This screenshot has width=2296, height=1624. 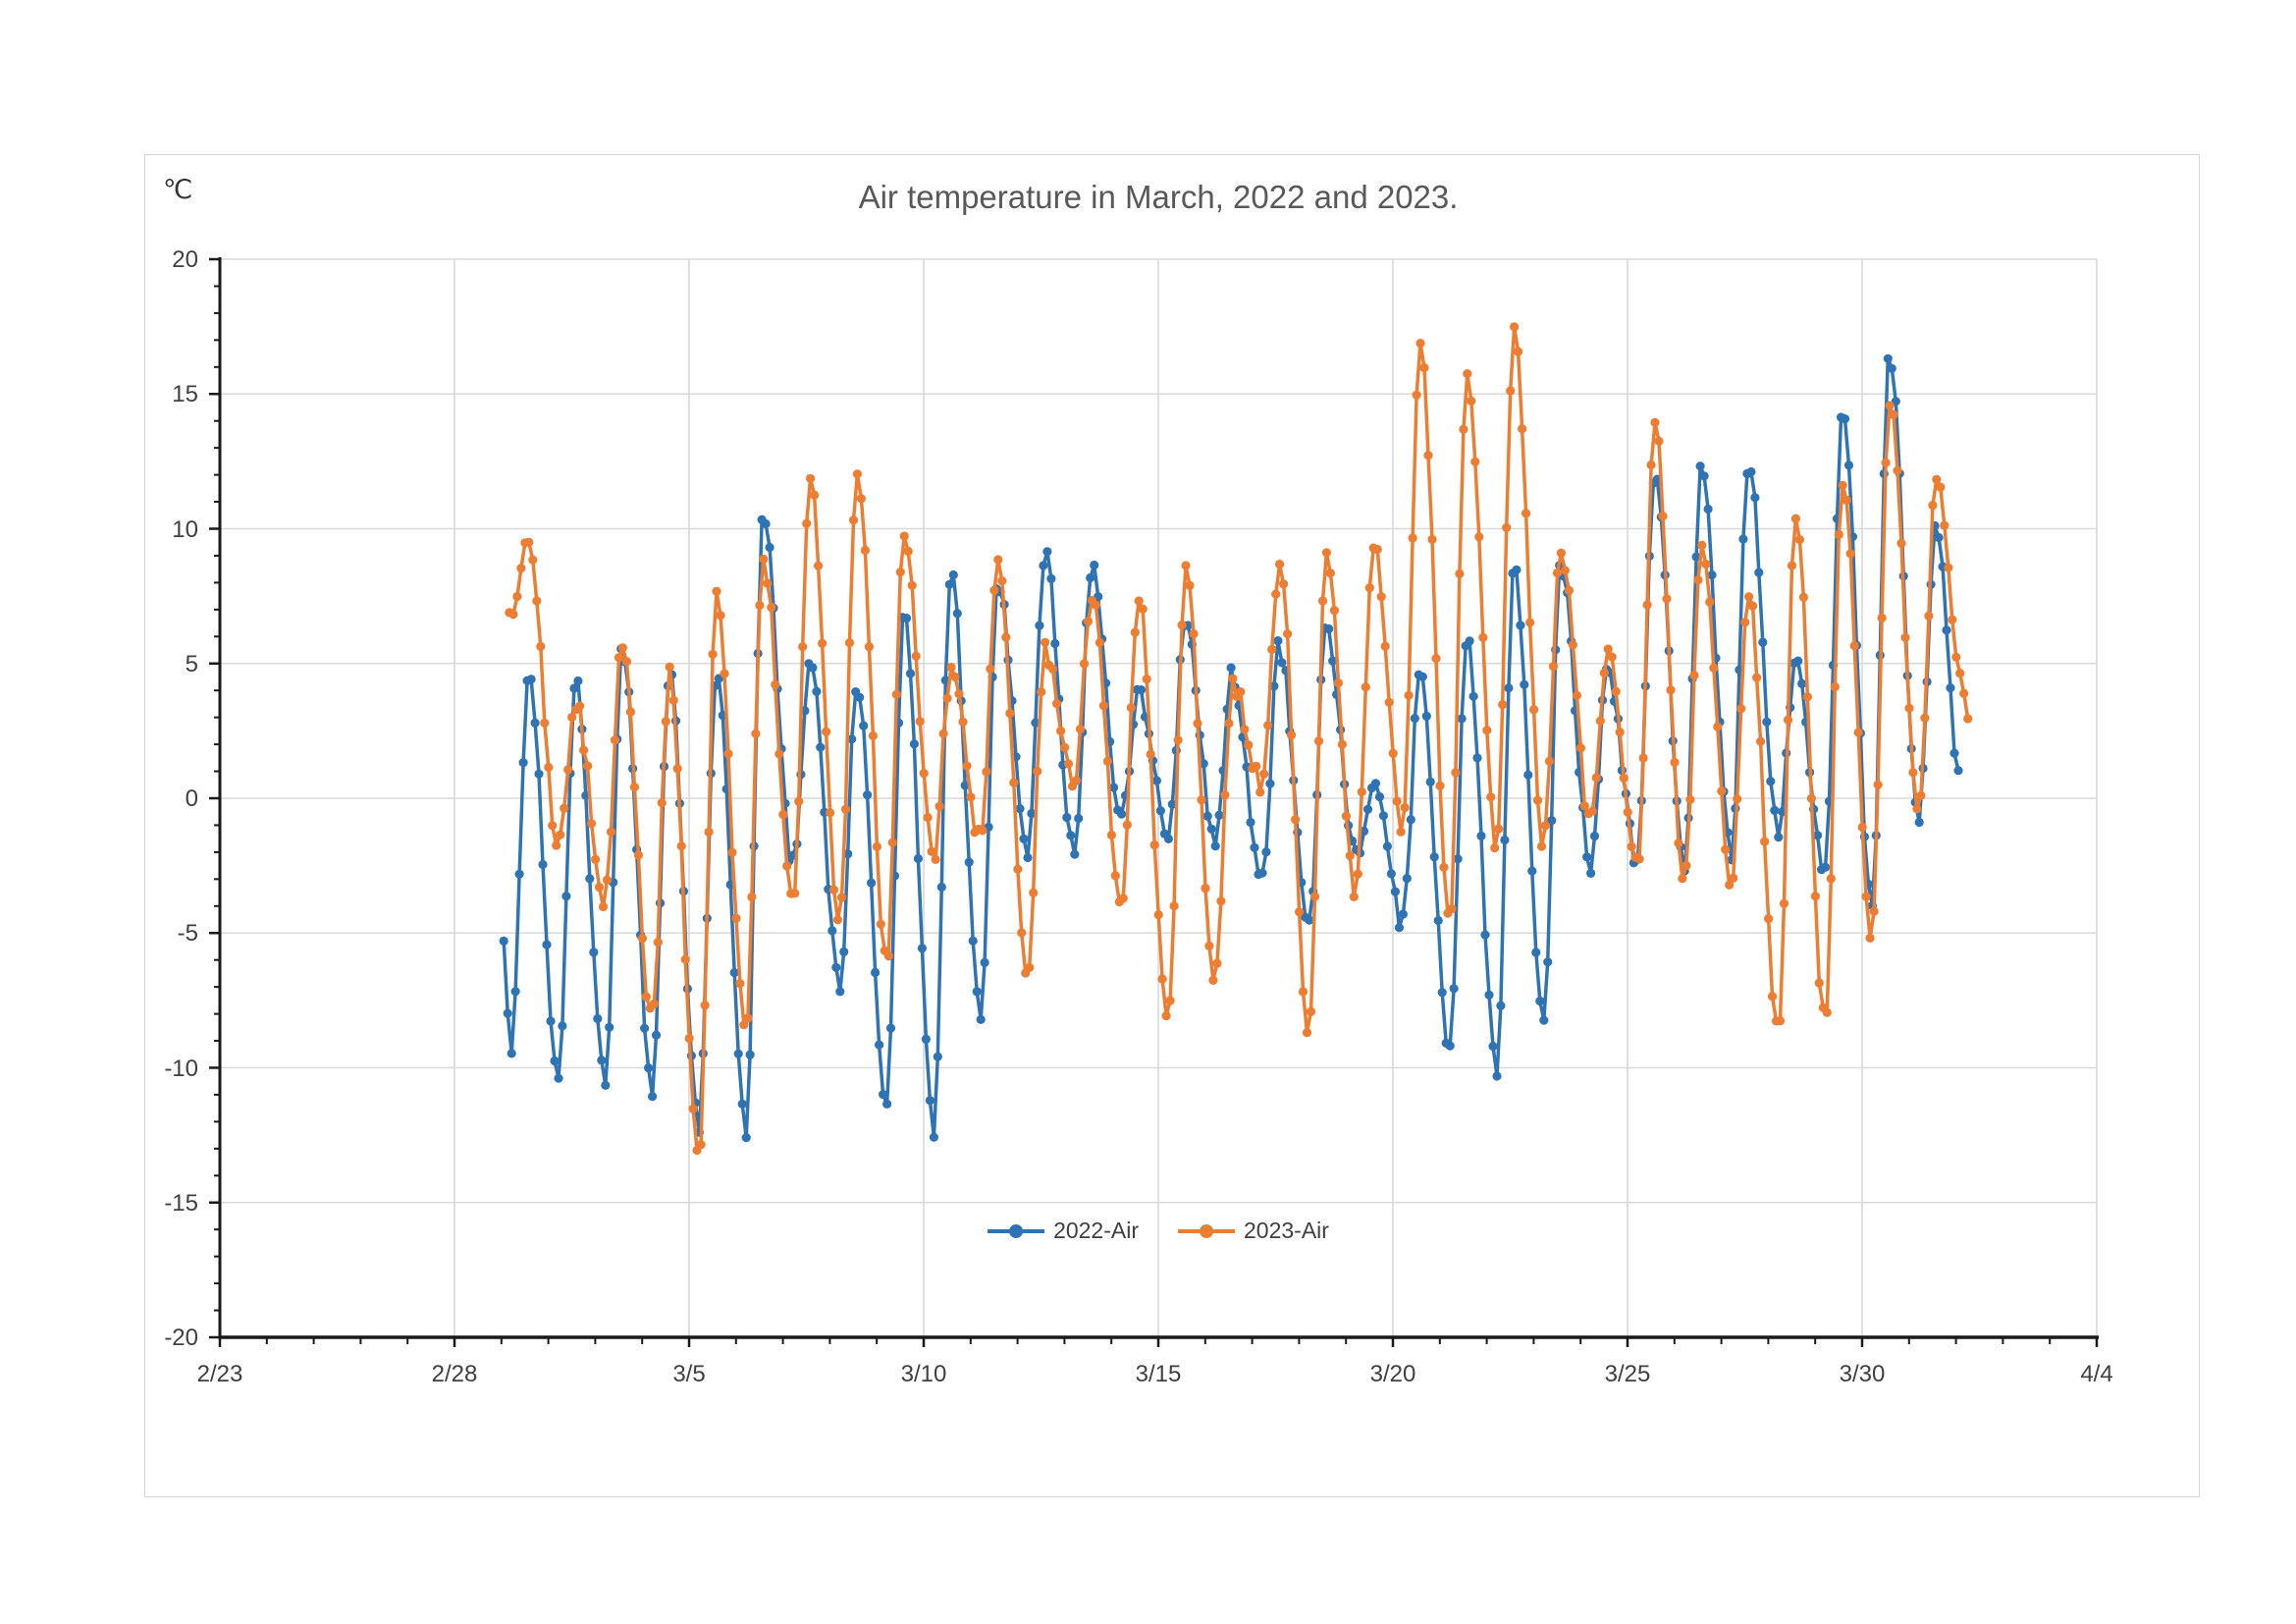 What do you see at coordinates (1096, 1230) in the screenshot?
I see `legend-label-2022: 2022-Air` at bounding box center [1096, 1230].